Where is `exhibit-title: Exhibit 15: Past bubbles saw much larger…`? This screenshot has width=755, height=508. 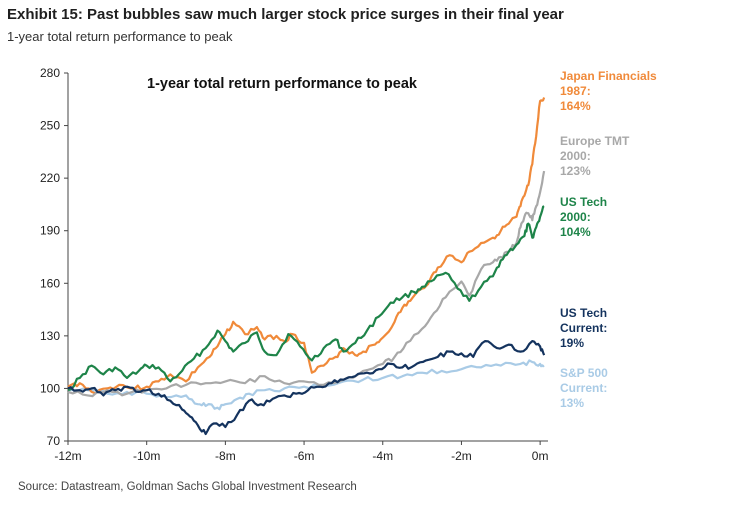
exhibit-title: Exhibit 15: Past bubbles saw much larger… is located at coordinates (285, 14).